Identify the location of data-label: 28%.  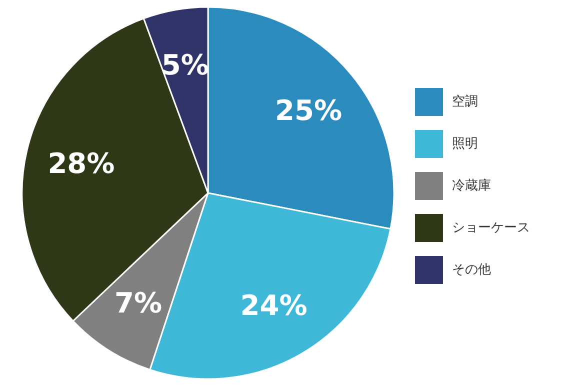
(81, 163).